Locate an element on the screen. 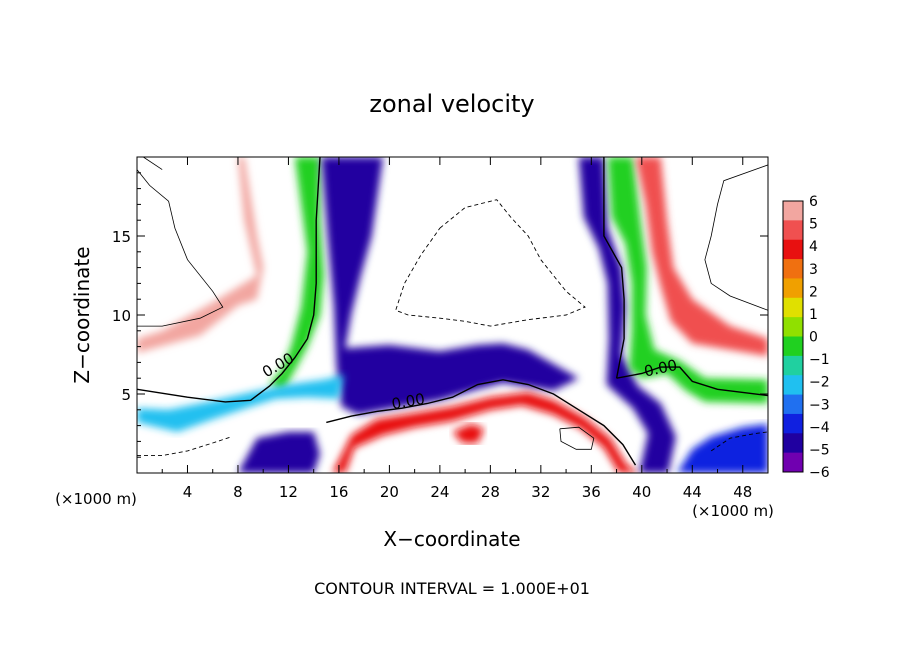 The width and height of the screenshot is (904, 654). colorbar-frame is located at coordinates (793, 336).